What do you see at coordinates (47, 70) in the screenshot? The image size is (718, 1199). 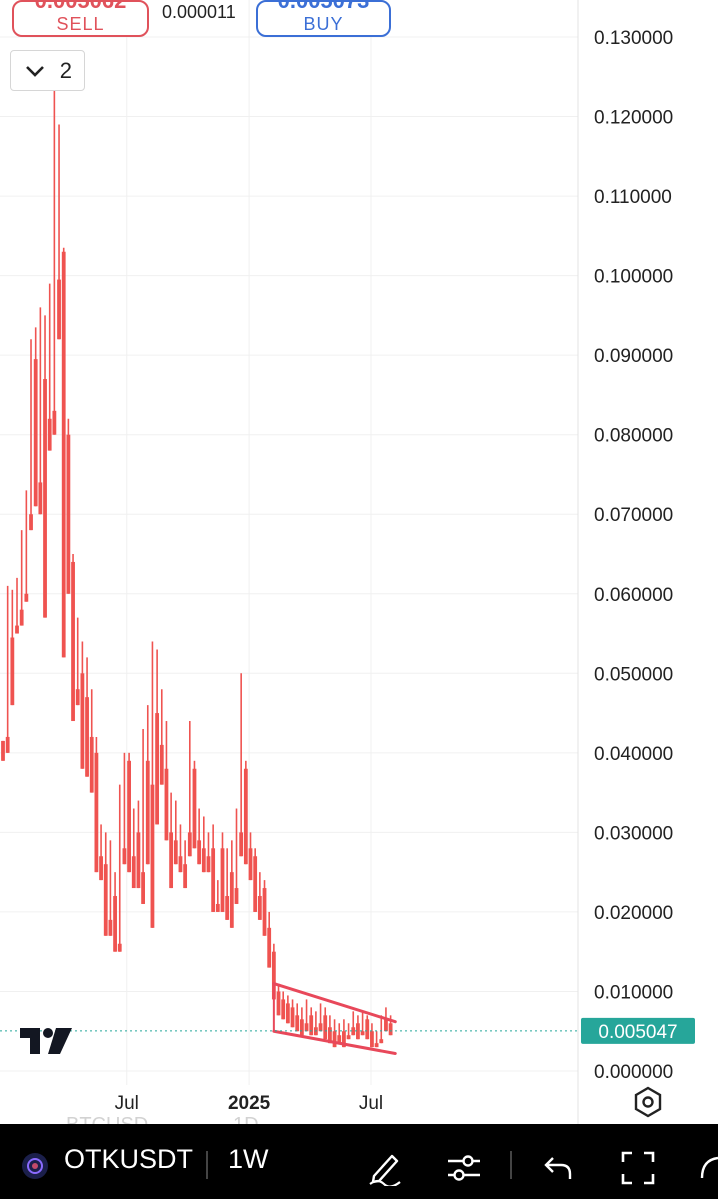 I see `collapse-indicators-dropdown: 2` at bounding box center [47, 70].